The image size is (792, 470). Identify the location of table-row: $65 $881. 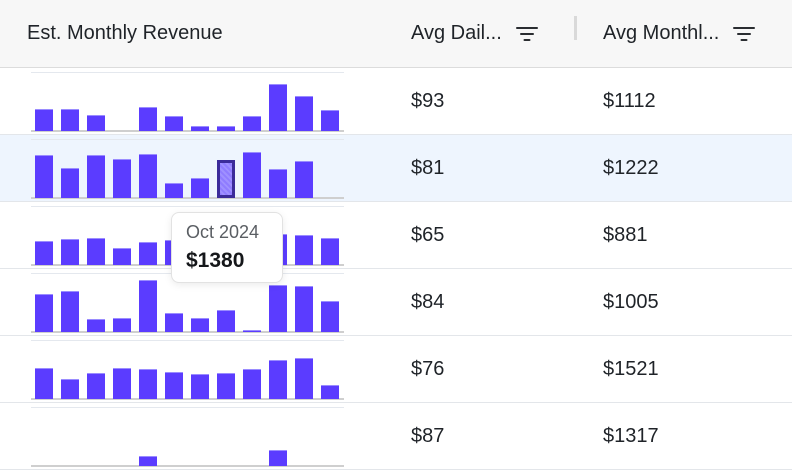
(396, 235).